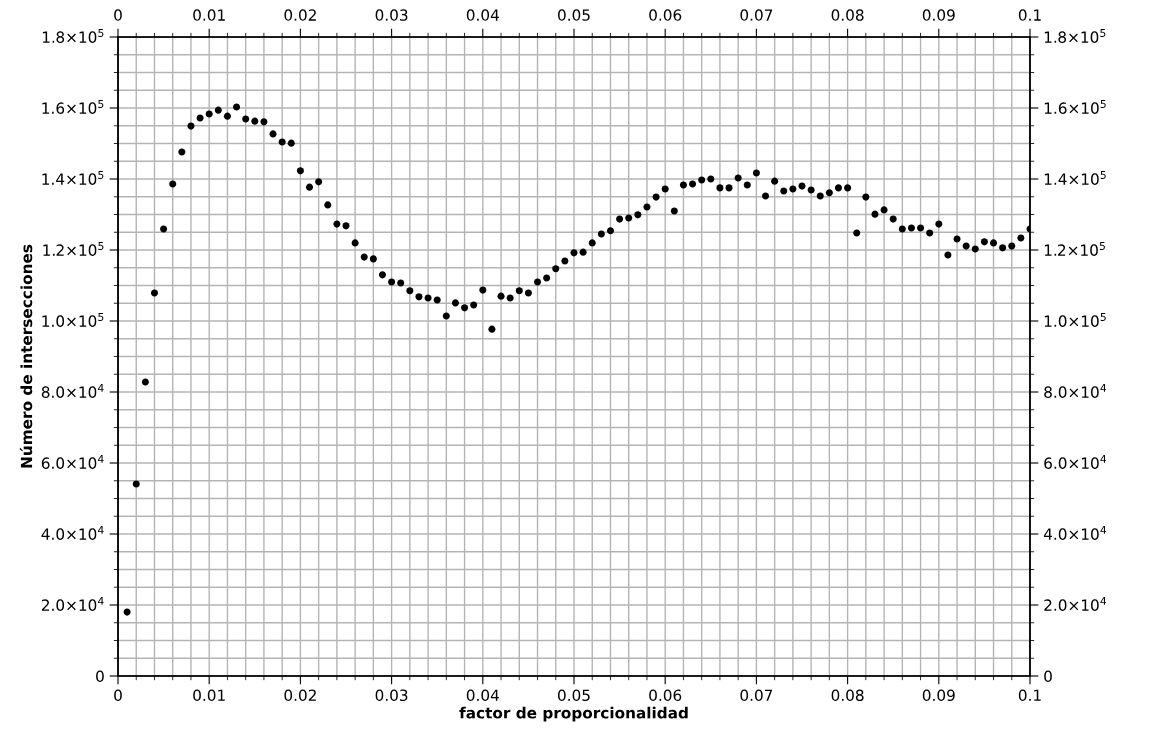 The width and height of the screenshot is (1150, 736). I want to click on y-tick-label: 1.6×10$^{5}$, so click(73, 107).